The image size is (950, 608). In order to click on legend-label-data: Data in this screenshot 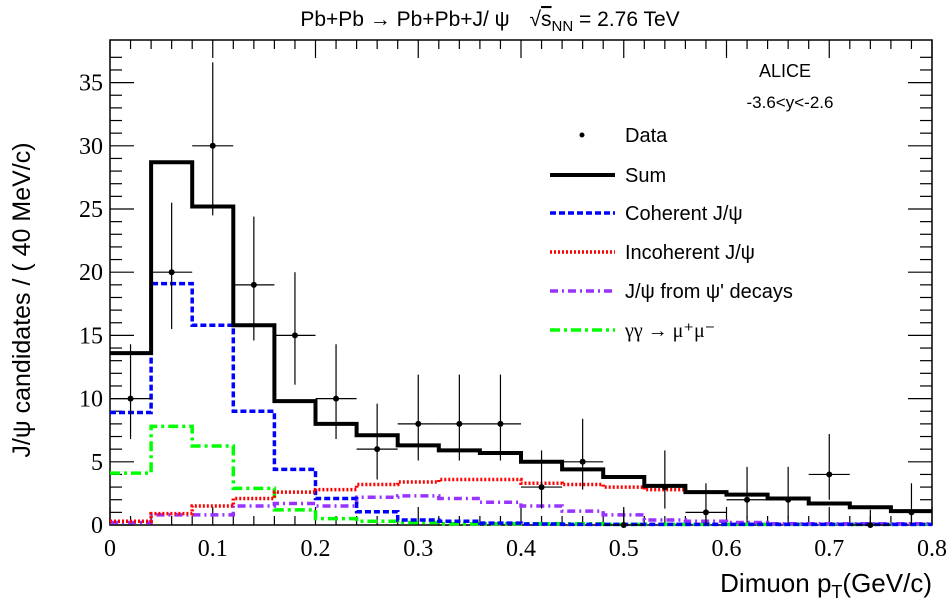, I will do `click(646, 136)`.